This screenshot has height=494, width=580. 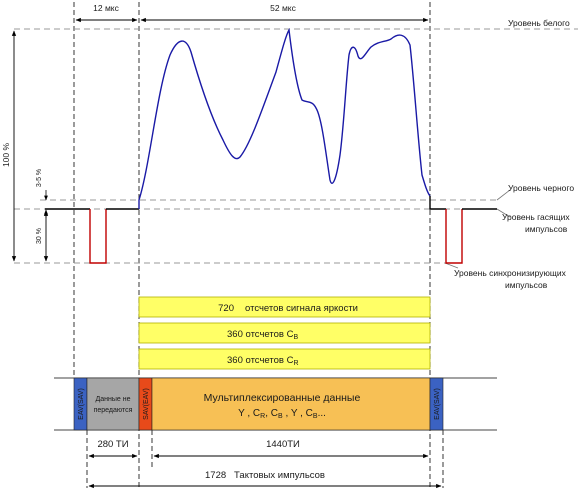 I want to click on mux-data-block, so click(x=291, y=404).